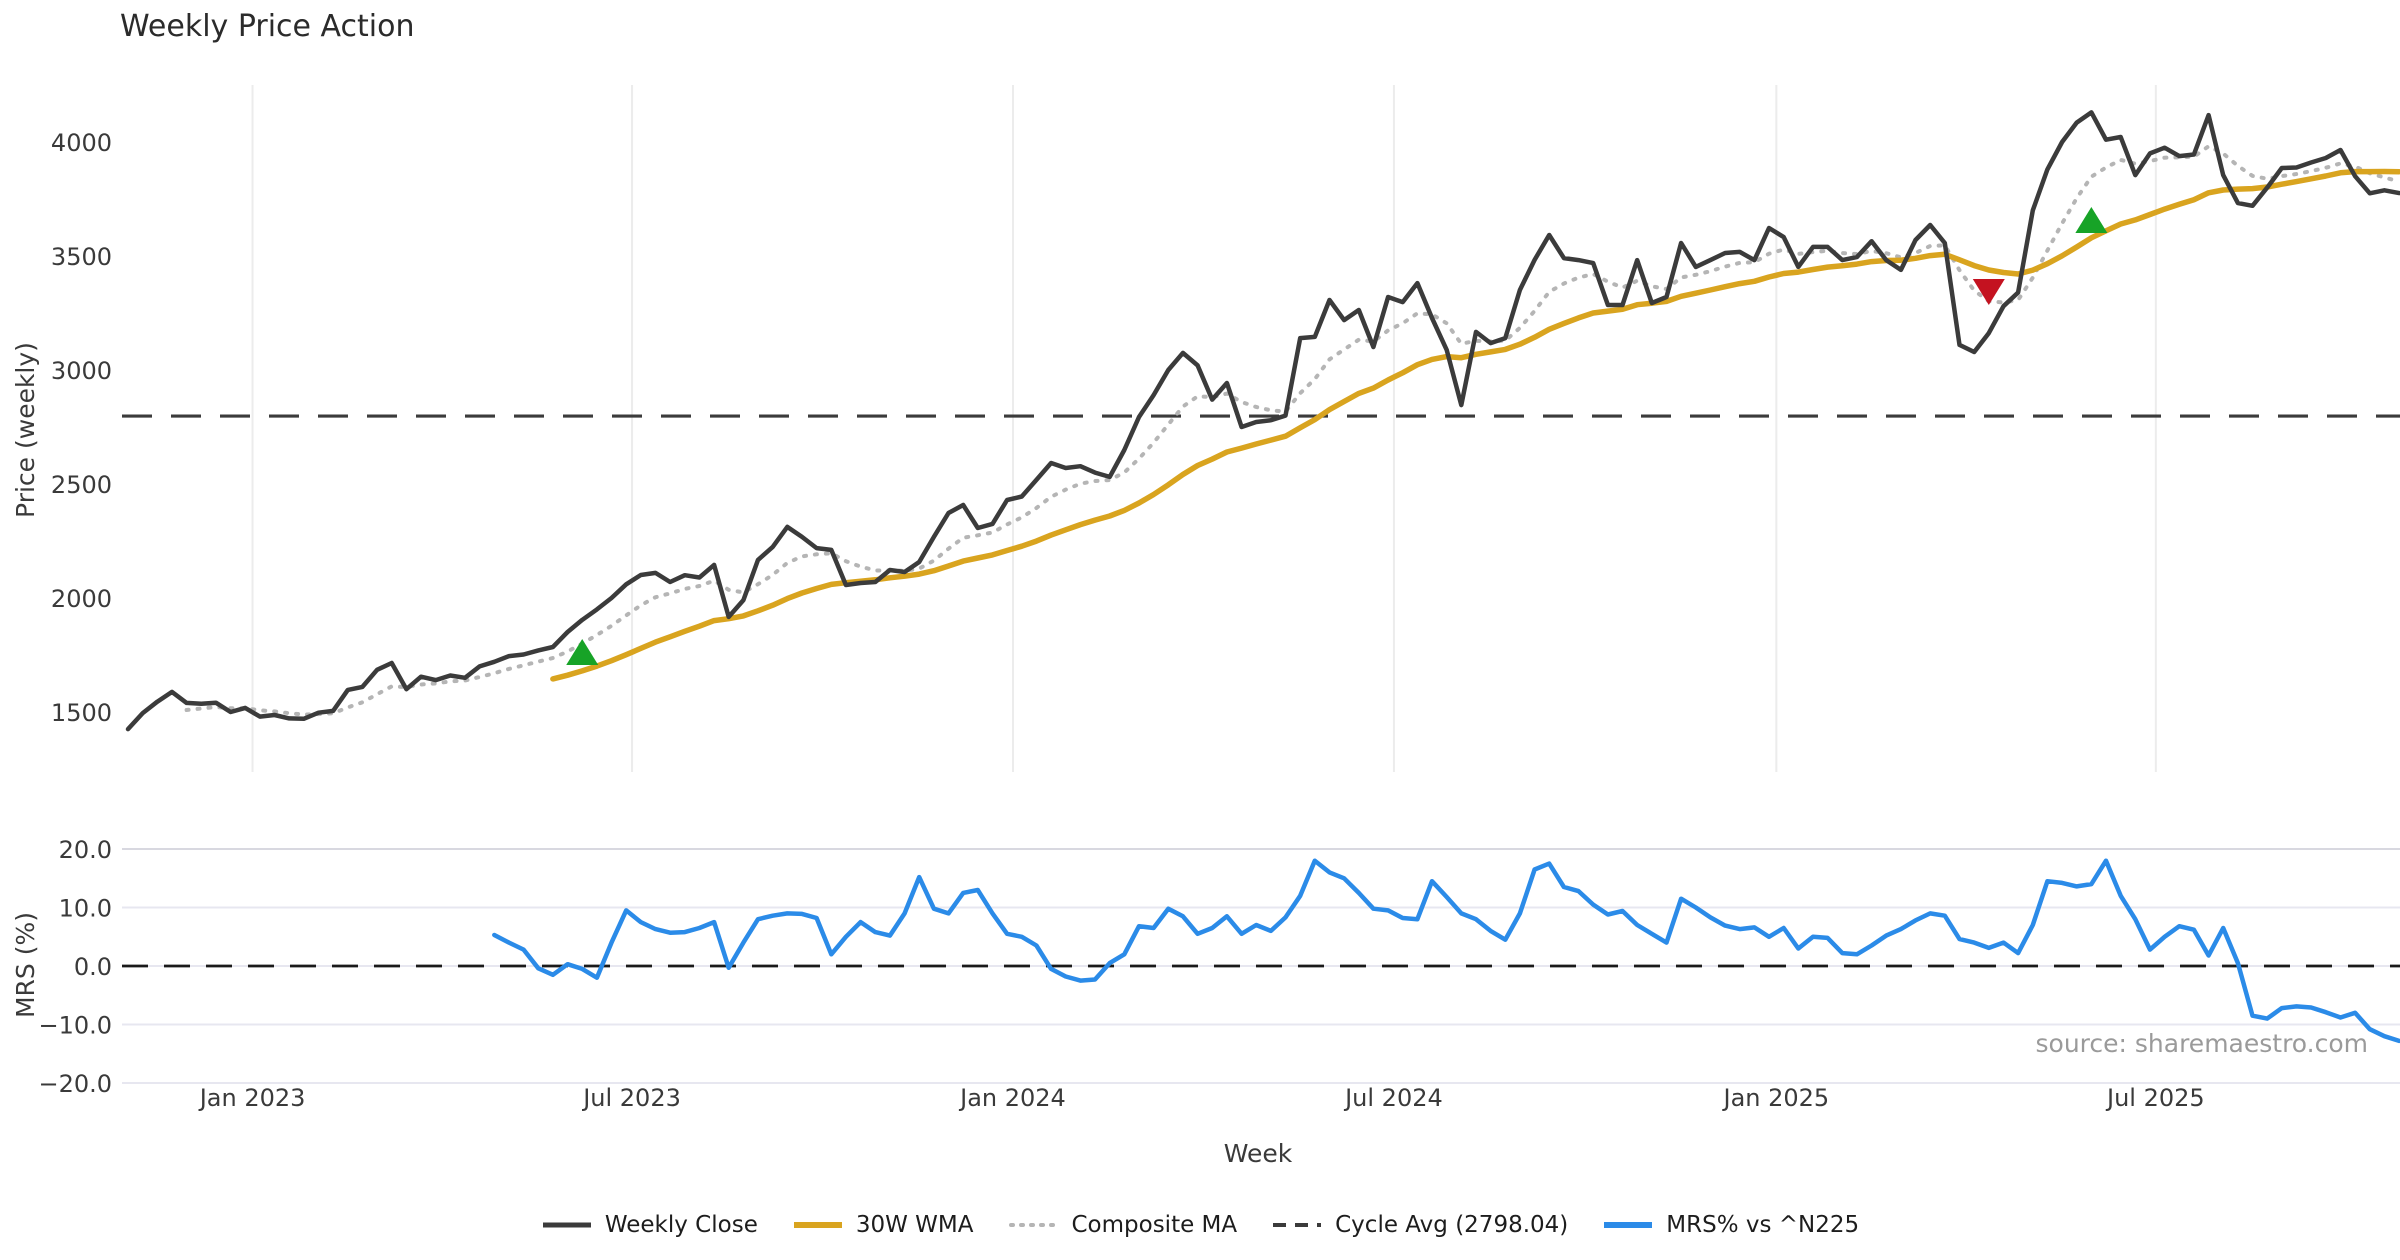 This screenshot has height=1260, width=2400. Describe the element at coordinates (85, 909) in the screenshot. I see `mrs-ytick: 10.0` at that location.